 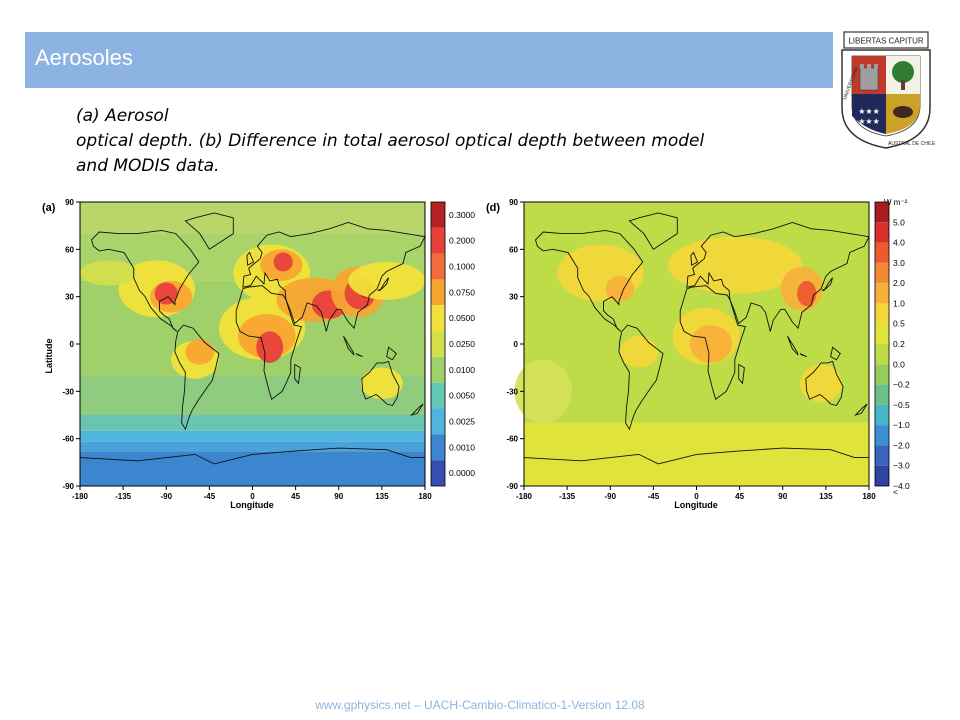 What do you see at coordinates (899, 243) in the screenshot?
I see `colorbar-label: 4.0` at bounding box center [899, 243].